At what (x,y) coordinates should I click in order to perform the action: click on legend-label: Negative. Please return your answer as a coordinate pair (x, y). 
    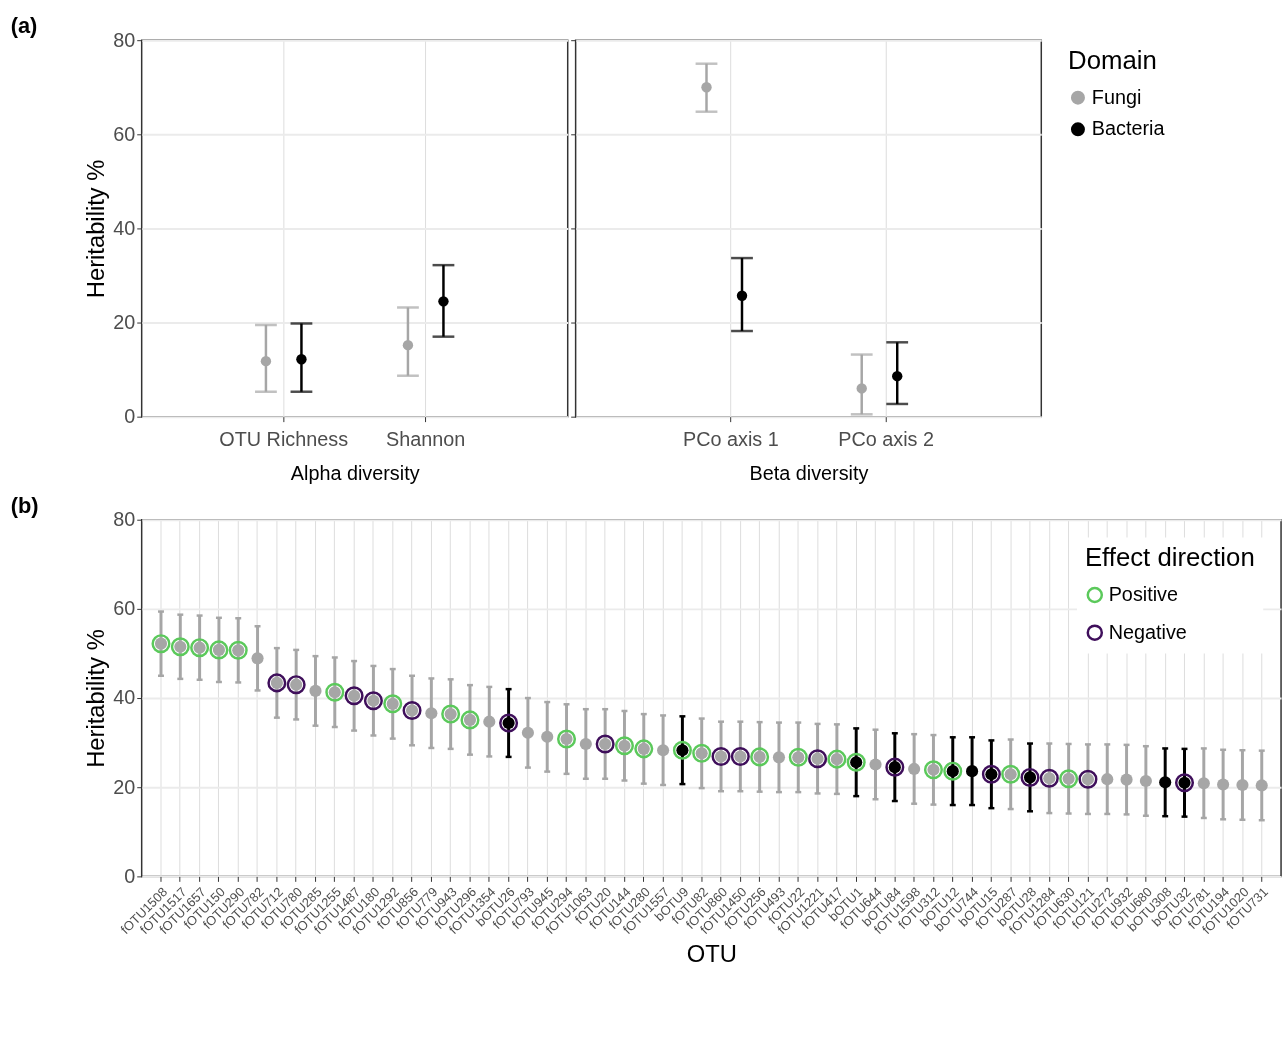
    Looking at the image, I should click on (1147, 631).